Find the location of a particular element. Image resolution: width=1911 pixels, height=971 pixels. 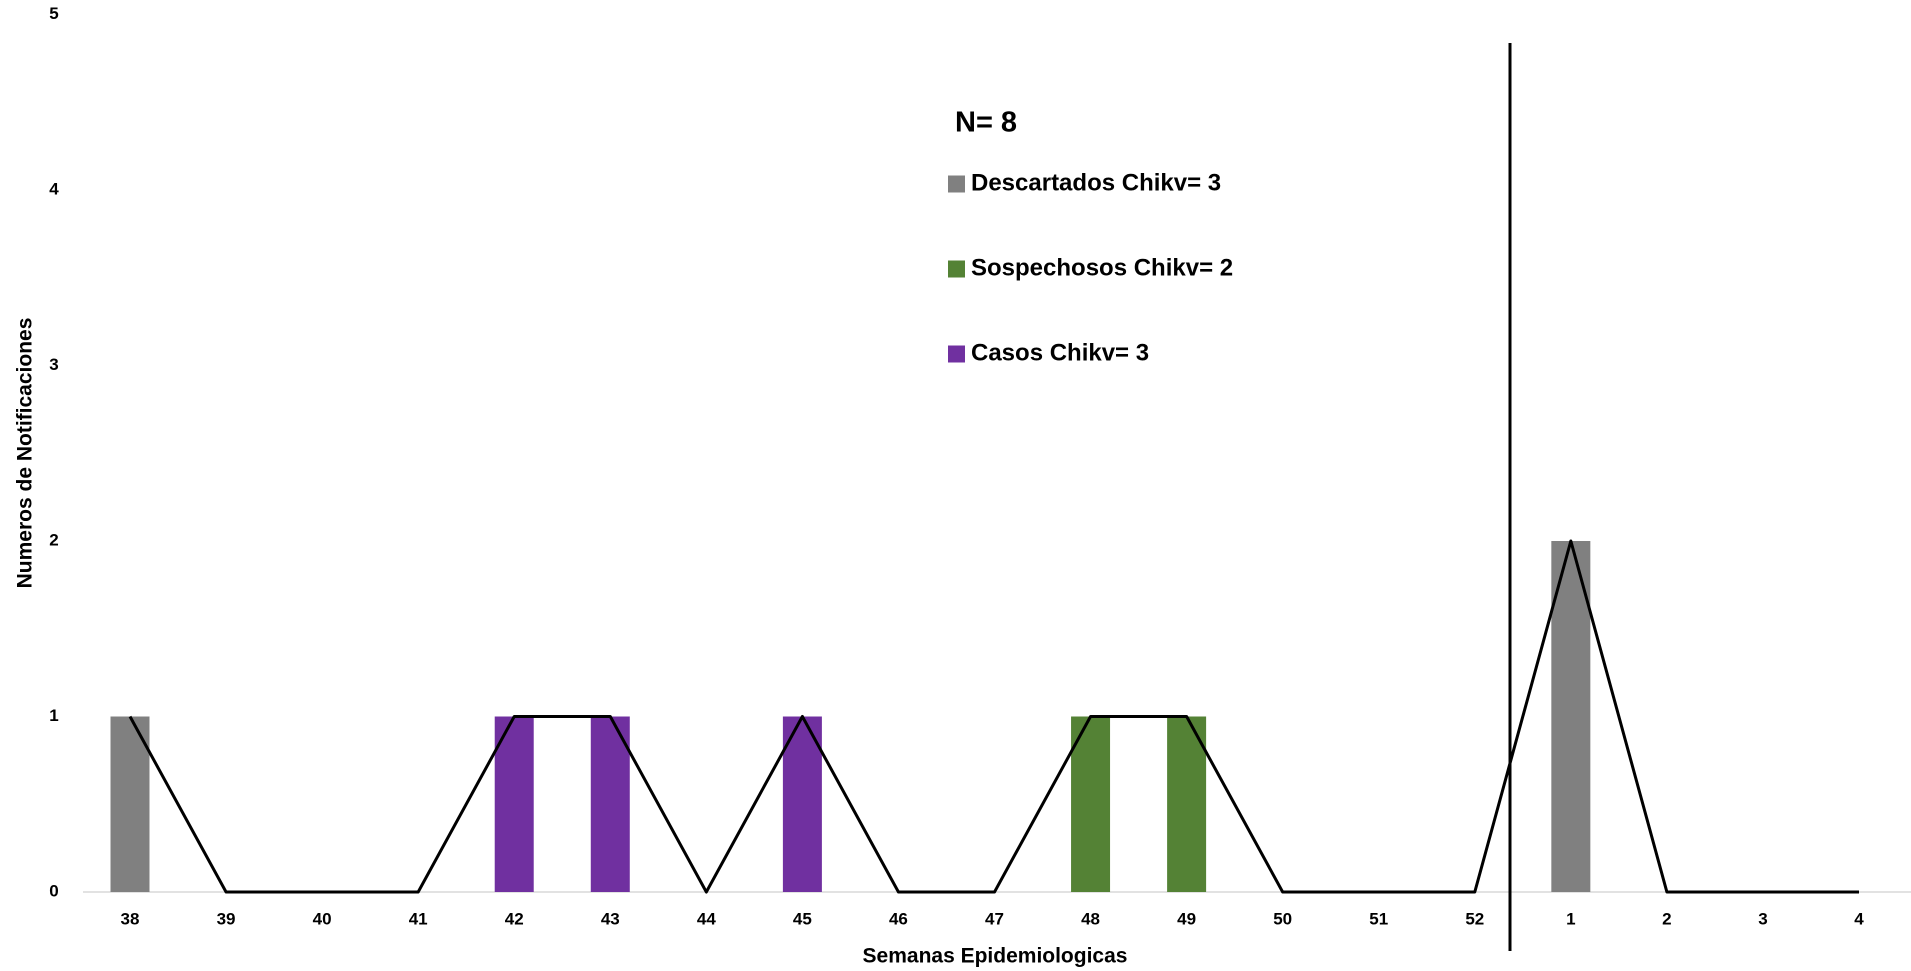

x-axis-title: Semanas Epidemiologicas is located at coordinates (995, 956).